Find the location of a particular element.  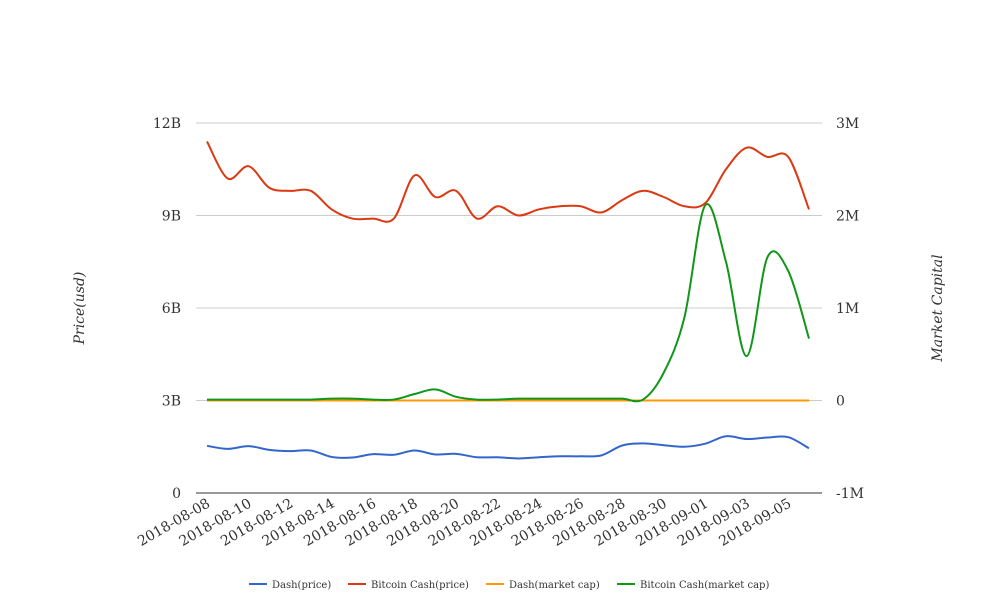

legend-item: Bitcoin Cash(price) is located at coordinates (408, 585).